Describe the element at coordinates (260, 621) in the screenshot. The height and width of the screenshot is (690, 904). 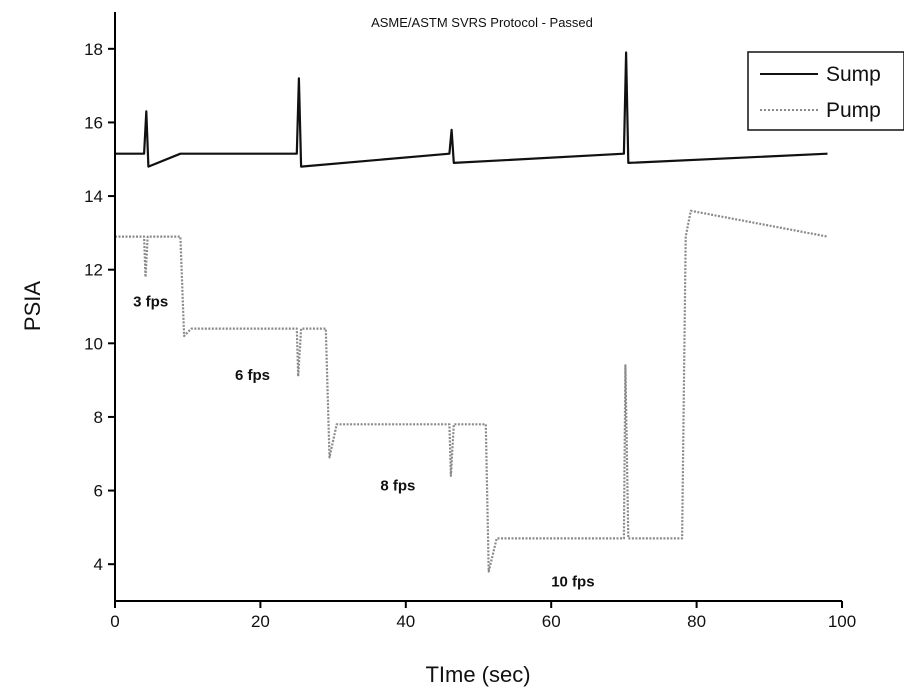
I see `x-tick-label-1: 20` at that location.